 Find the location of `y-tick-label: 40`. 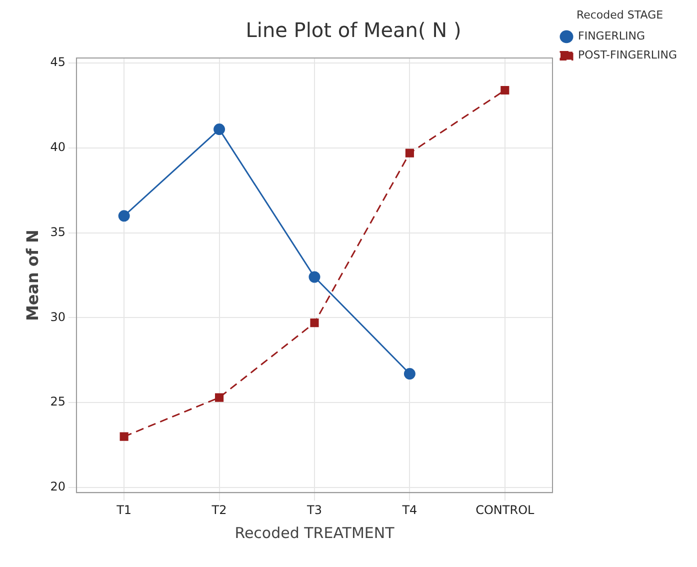

y-tick-label: 40 is located at coordinates (58, 147).